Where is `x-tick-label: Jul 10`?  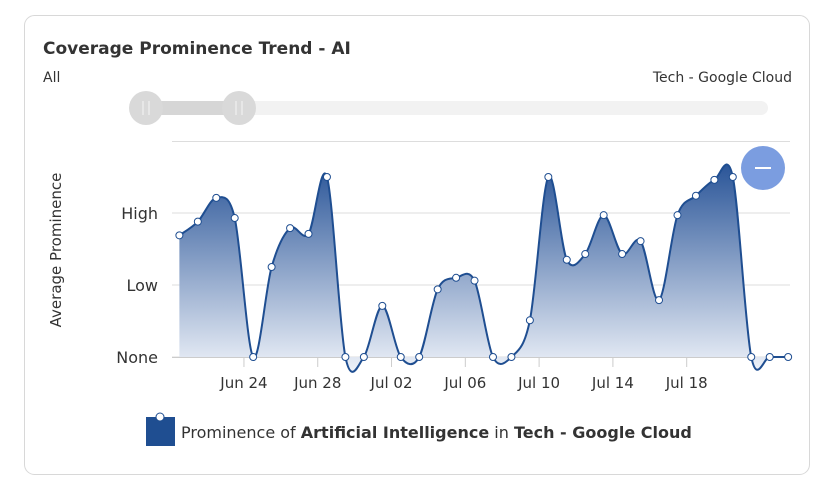
x-tick-label: Jul 10 is located at coordinates (538, 383).